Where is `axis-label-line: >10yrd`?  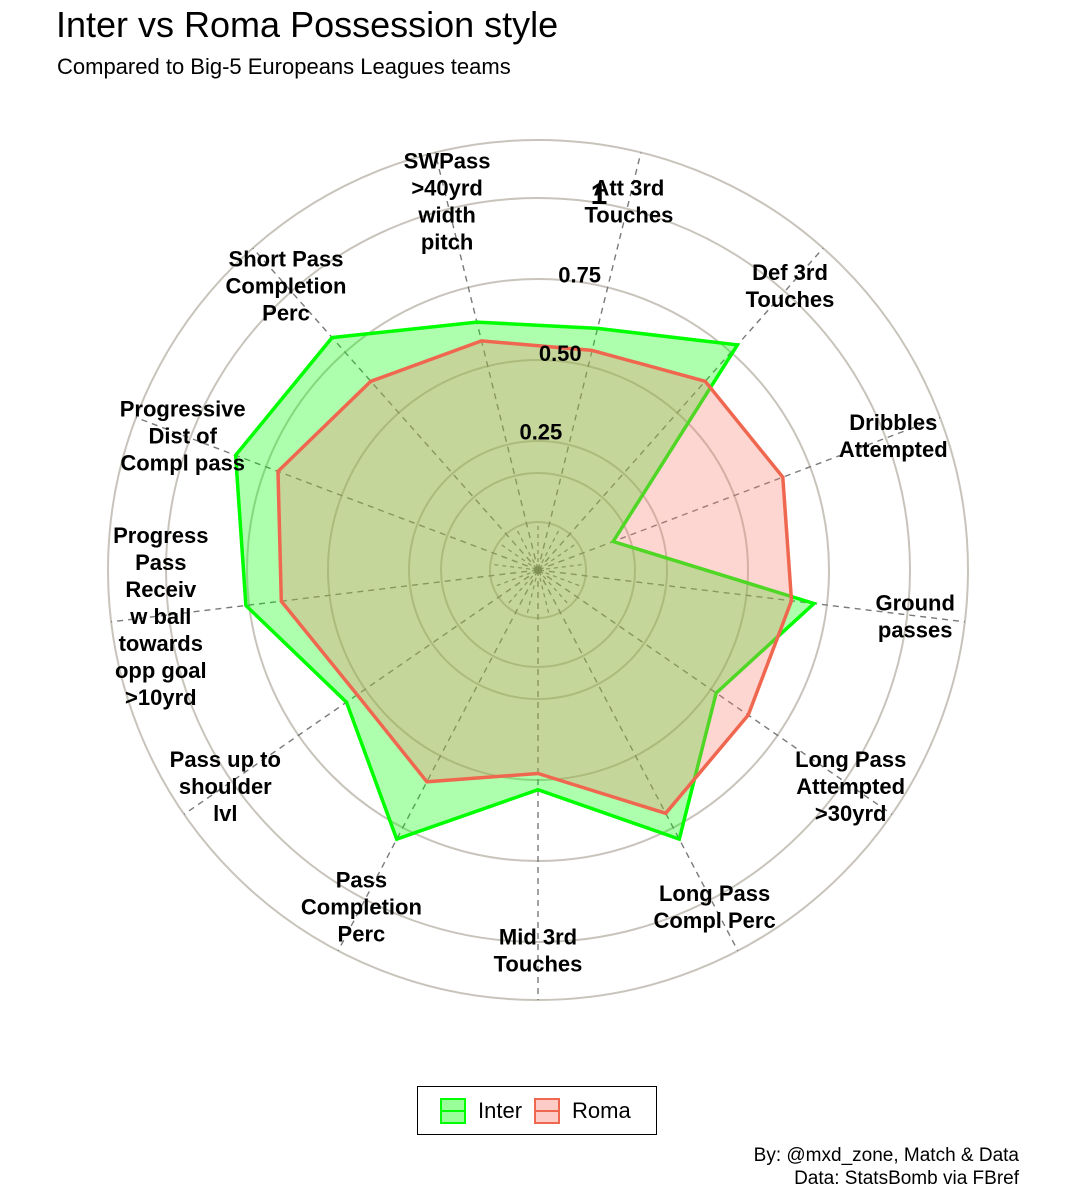 axis-label-line: >10yrd is located at coordinates (161, 697).